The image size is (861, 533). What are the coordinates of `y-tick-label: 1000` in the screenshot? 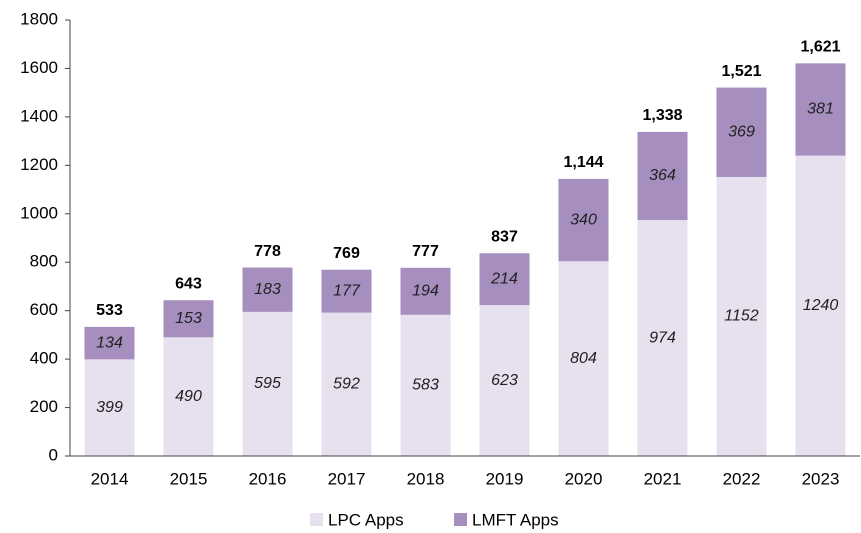 It's located at (39, 212).